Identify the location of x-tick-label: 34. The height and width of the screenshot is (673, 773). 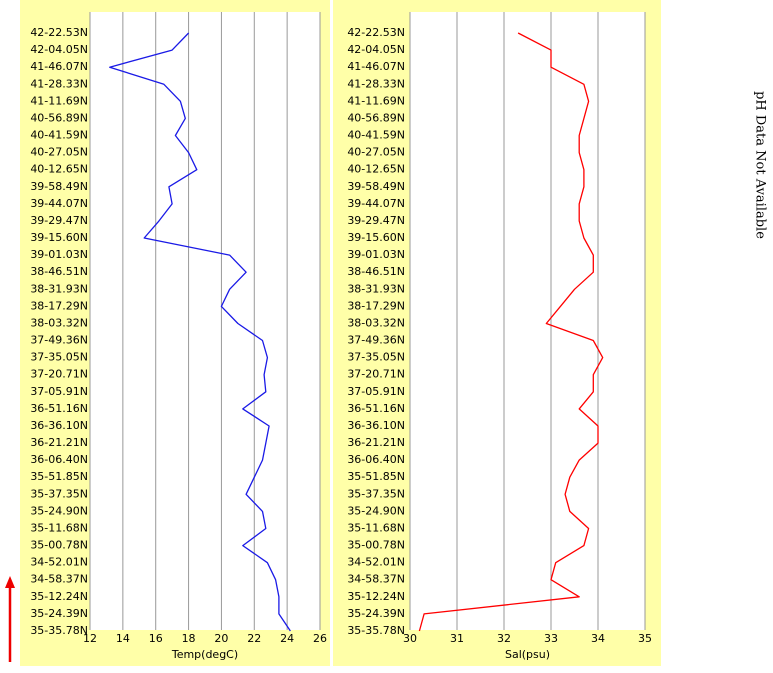
(598, 638).